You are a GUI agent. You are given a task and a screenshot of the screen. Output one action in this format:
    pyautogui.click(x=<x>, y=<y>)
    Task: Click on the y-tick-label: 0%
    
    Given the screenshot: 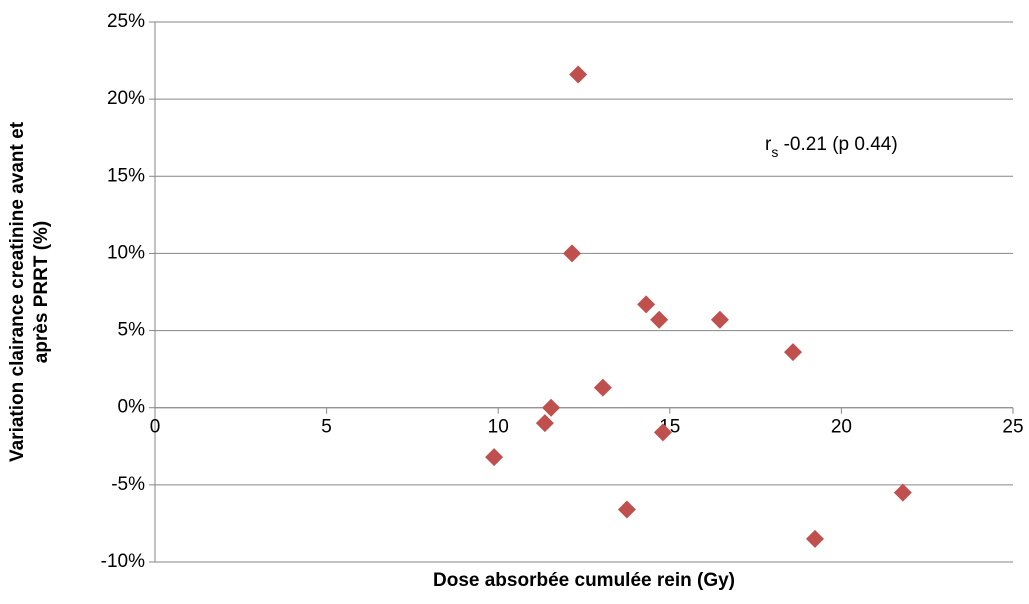 What is the action you would take?
    pyautogui.click(x=132, y=407)
    